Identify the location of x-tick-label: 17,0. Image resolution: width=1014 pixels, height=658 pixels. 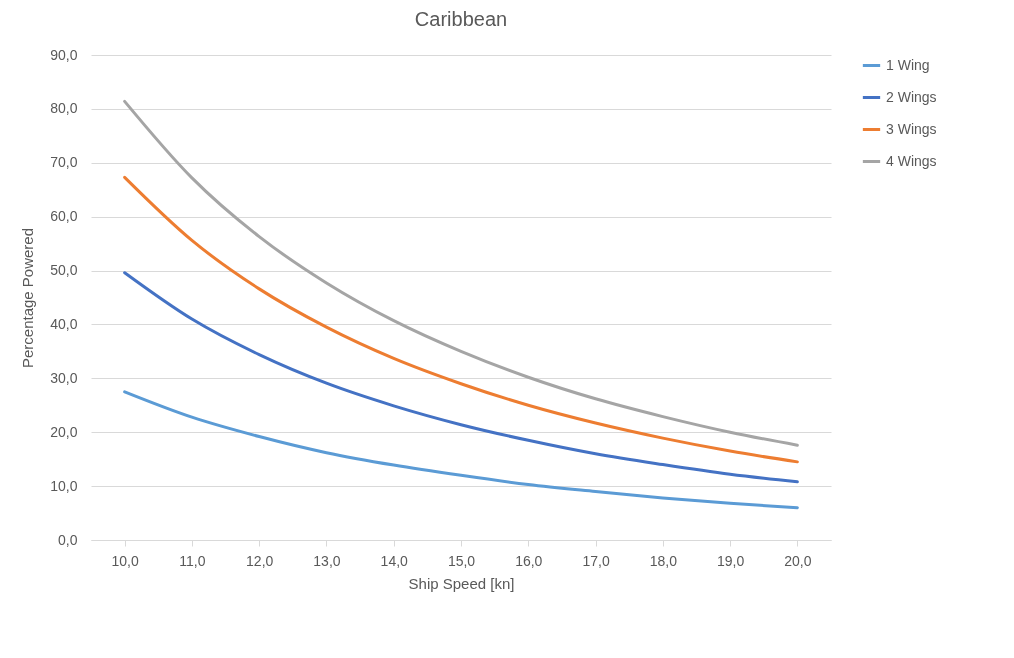
(596, 560).